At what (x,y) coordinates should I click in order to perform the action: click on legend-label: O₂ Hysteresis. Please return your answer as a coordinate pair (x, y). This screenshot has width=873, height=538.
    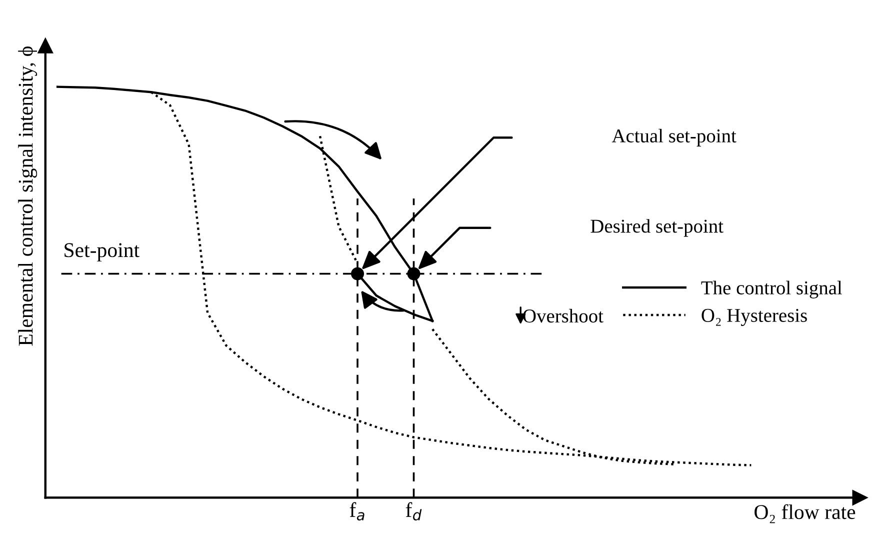
    Looking at the image, I should click on (754, 317).